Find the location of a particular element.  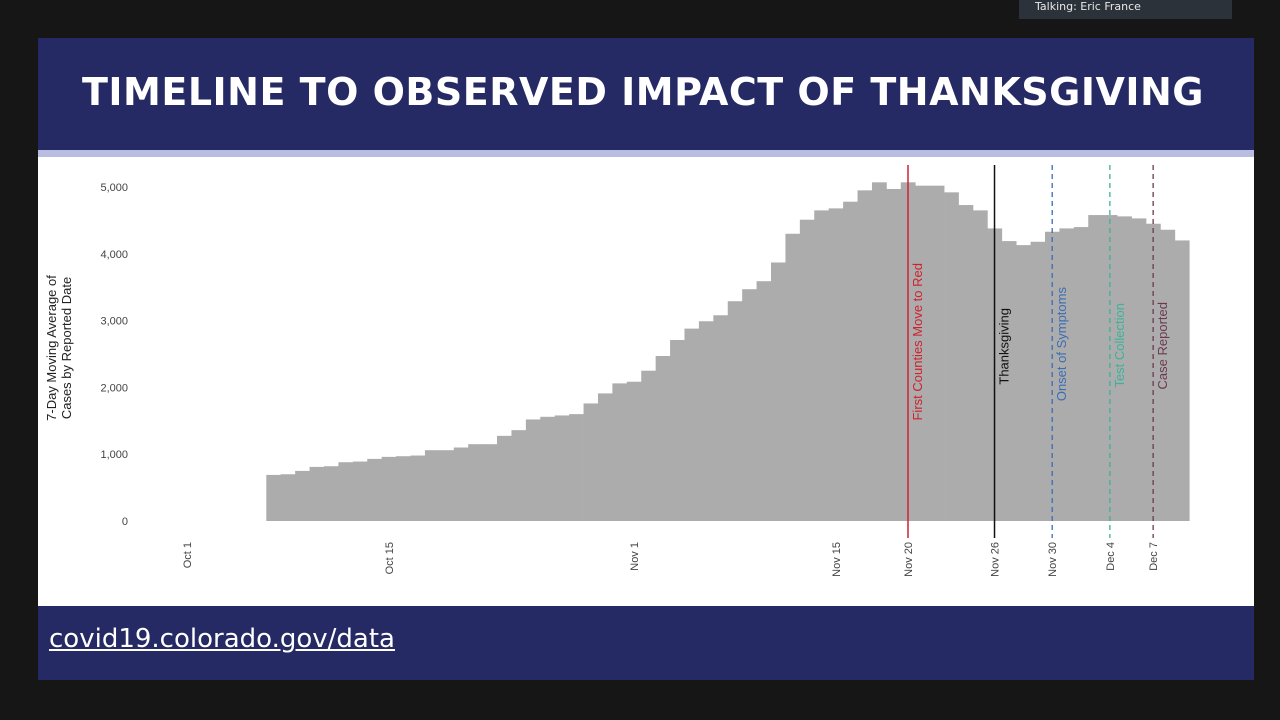

x-tick-label: Nov 30 is located at coordinates (1053, 559).